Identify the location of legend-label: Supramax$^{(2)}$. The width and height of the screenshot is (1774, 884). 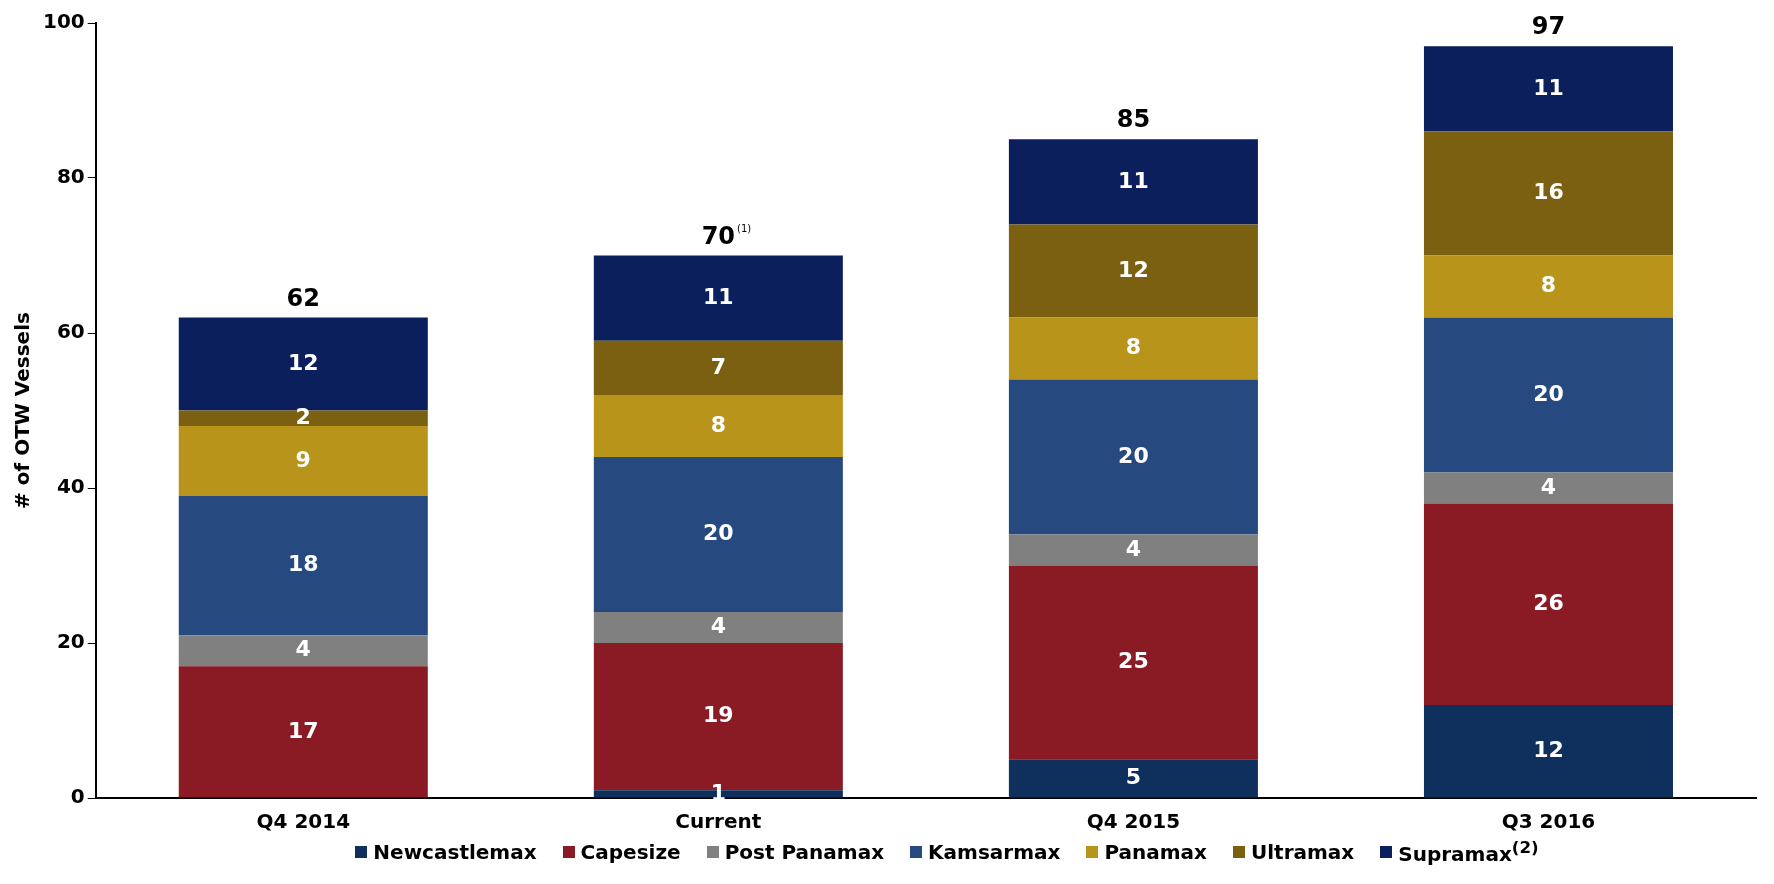
(1468, 852).